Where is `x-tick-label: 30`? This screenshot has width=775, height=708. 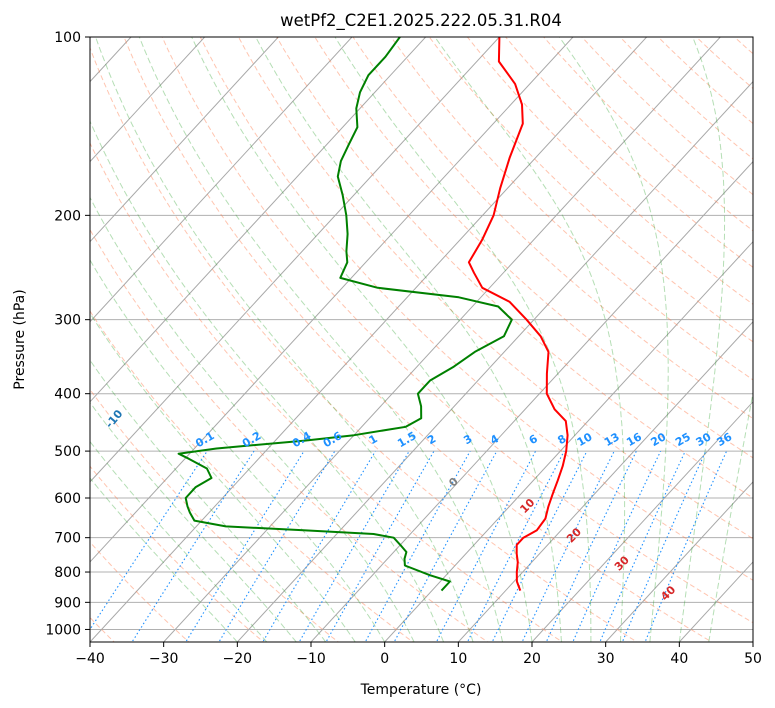 x-tick-label: 30 is located at coordinates (606, 659).